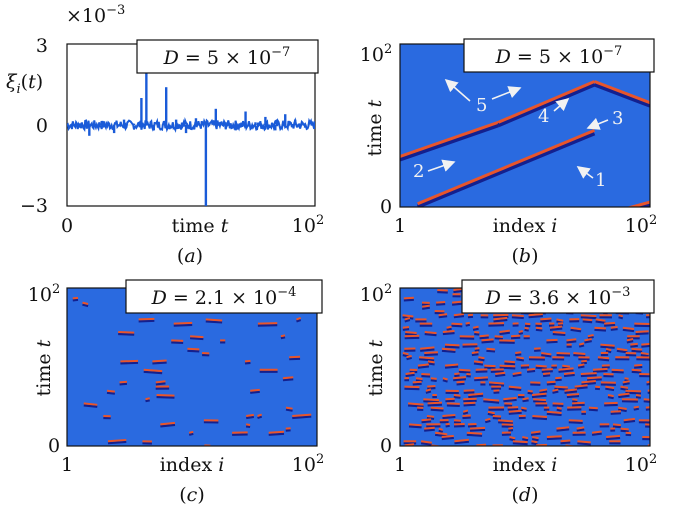  What do you see at coordinates (375, 127) in the screenshot?
I see `panel-b-ylabel: time t` at bounding box center [375, 127].